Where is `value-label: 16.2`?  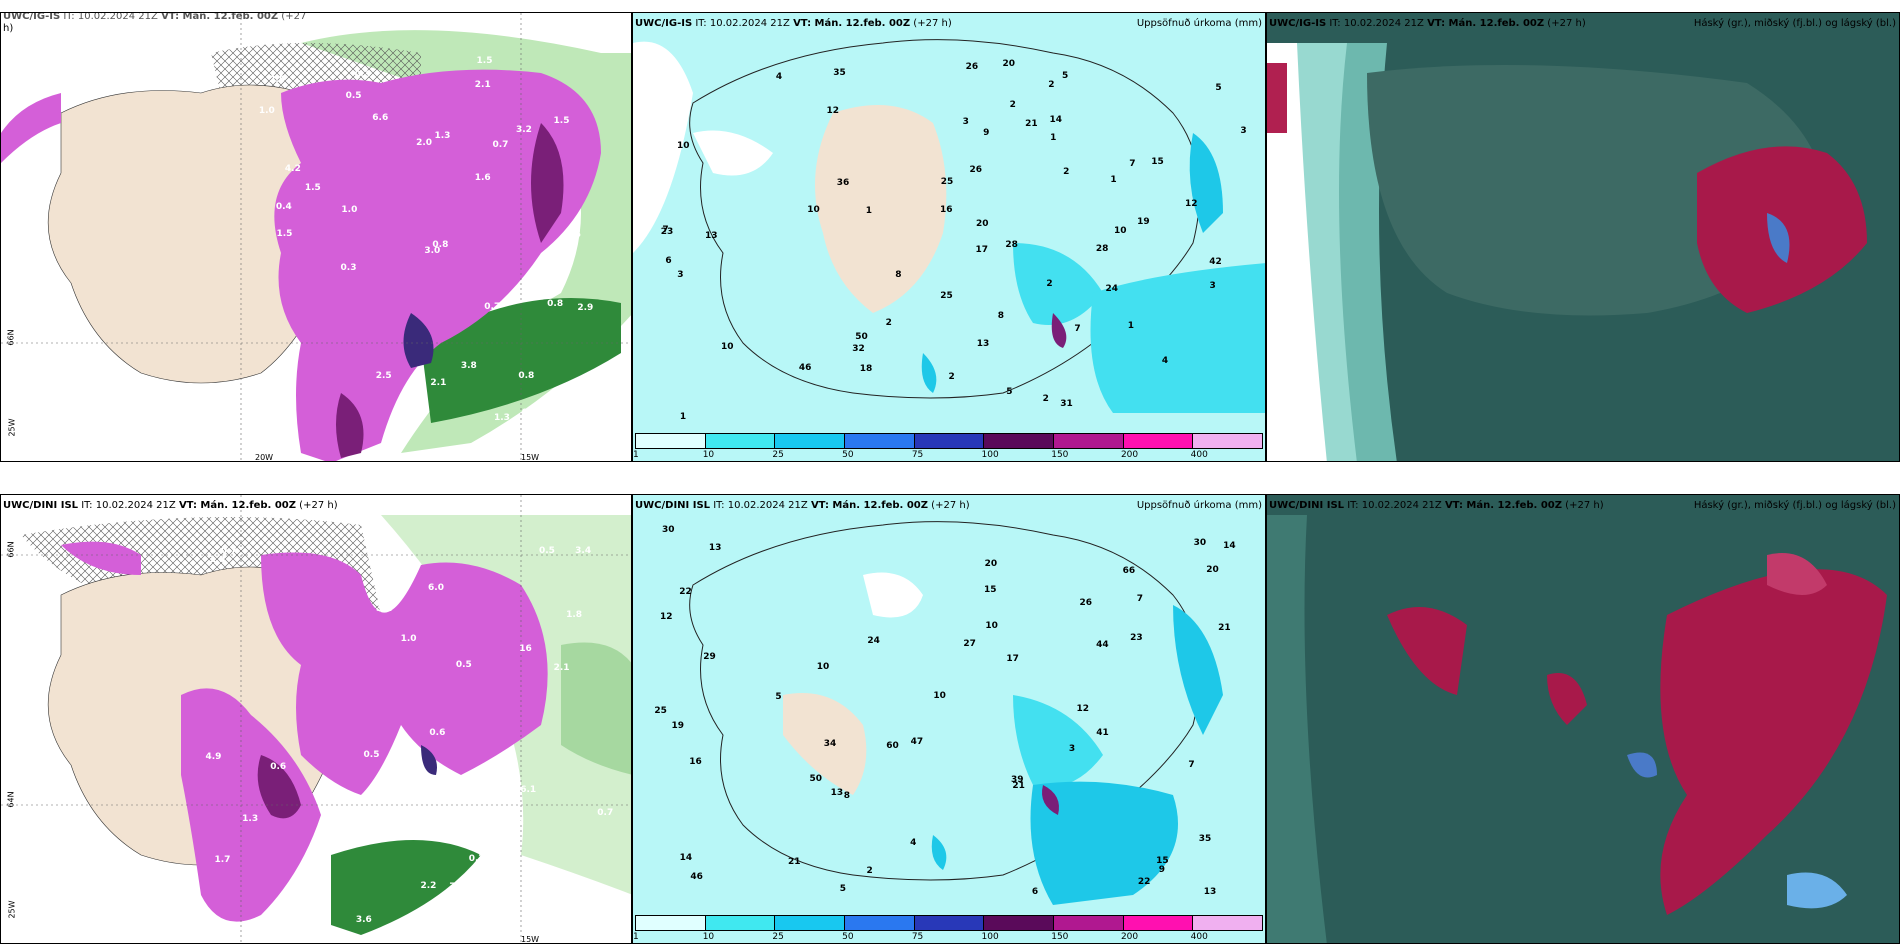
value-label: 16.2 is located at coordinates (534, 433).